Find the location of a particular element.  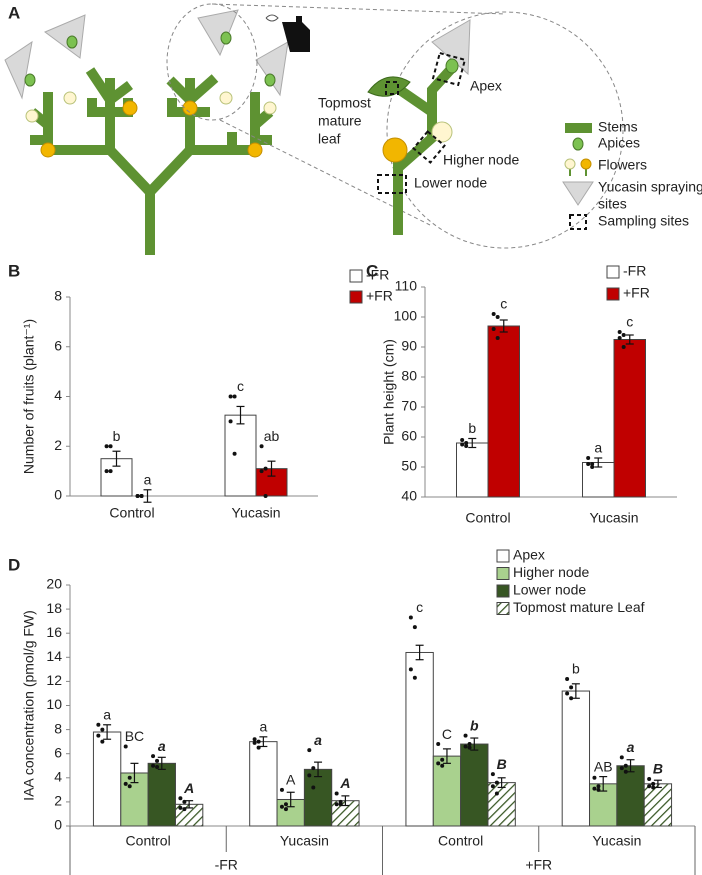

y-tick-label: 70 is located at coordinates (409, 406).